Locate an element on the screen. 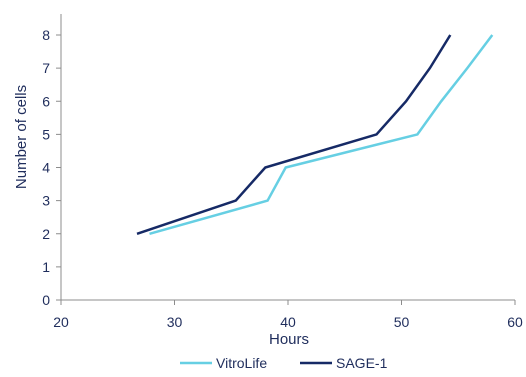  x-tick-label: 20 is located at coordinates (61, 322).